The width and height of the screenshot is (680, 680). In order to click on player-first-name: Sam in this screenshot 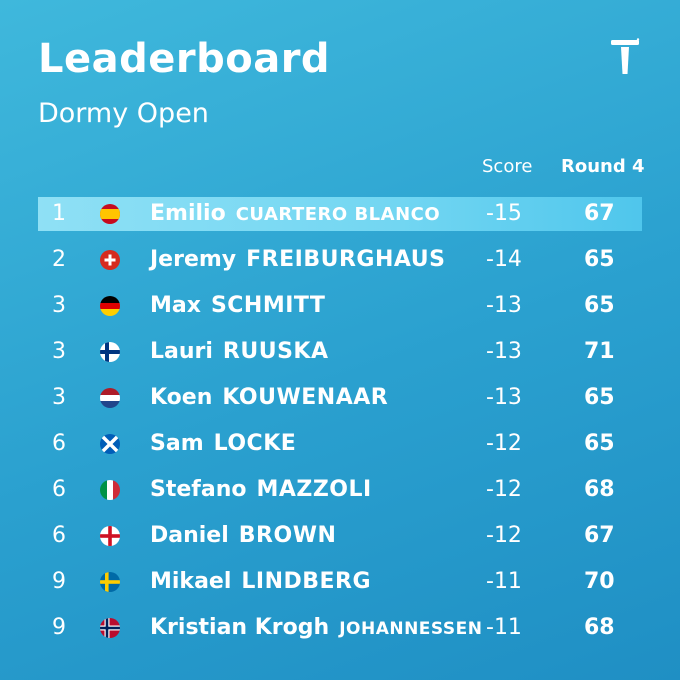, I will do `click(177, 443)`.